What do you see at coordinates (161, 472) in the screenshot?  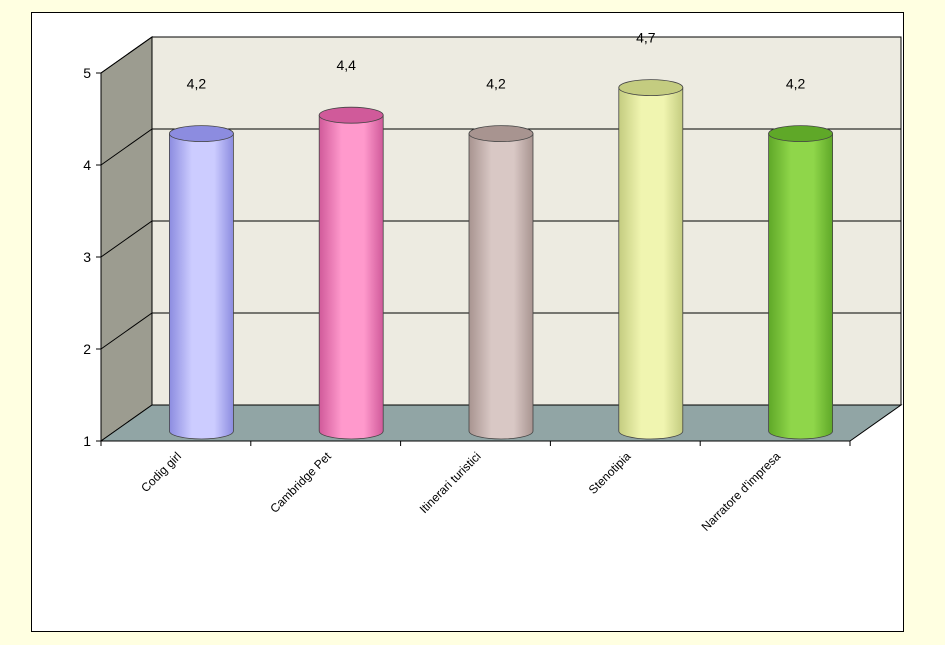 I see `x-category-label: Codig girl` at bounding box center [161, 472].